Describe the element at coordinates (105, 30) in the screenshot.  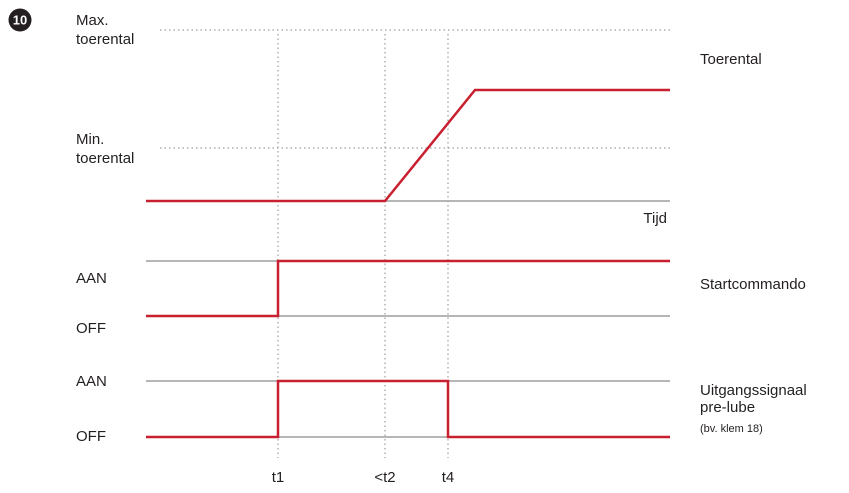
I see `max-speed-label: Max. toerental` at that location.